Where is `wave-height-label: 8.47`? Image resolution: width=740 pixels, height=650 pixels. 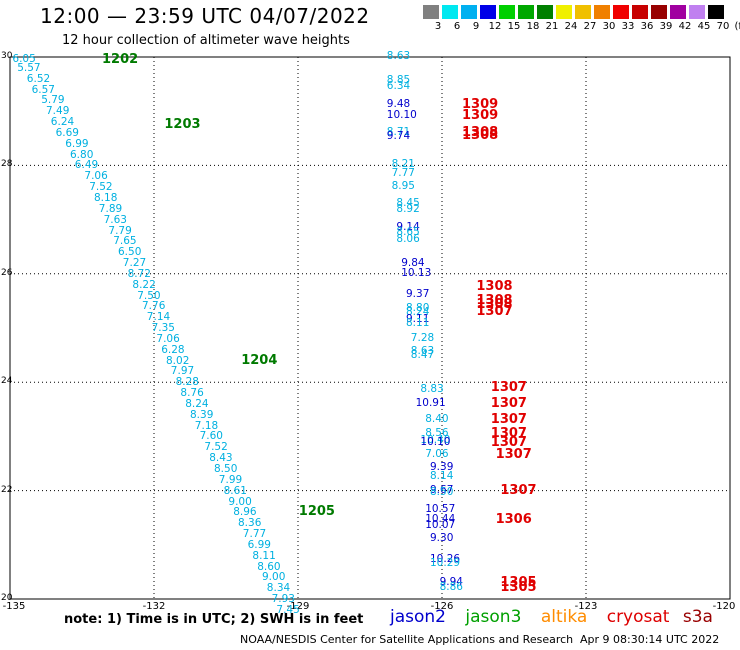 wave-height-label: 8.47 is located at coordinates (422, 355).